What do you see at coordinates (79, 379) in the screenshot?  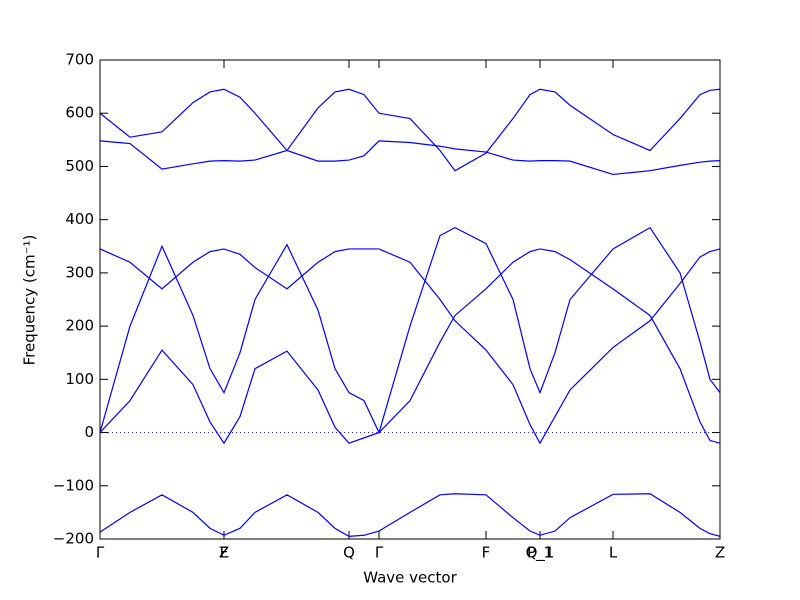 I see `y-tick-label: 100` at bounding box center [79, 379].